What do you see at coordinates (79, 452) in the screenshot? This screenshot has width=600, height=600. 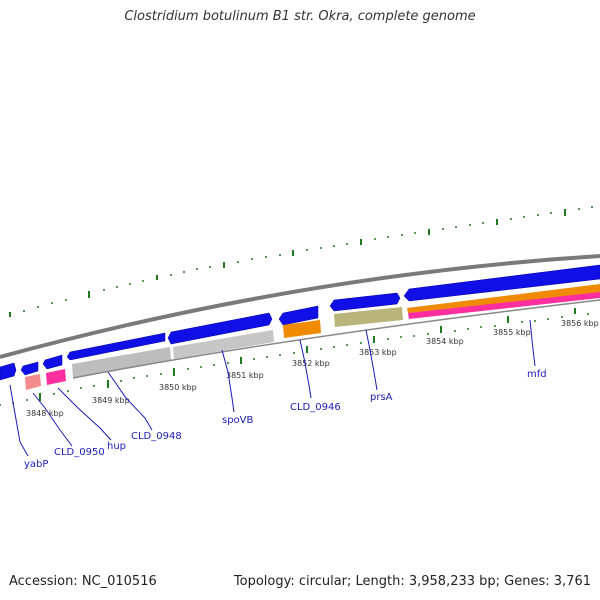 I see `gene-label-CLD_0950: CLD_0950` at bounding box center [79, 452].